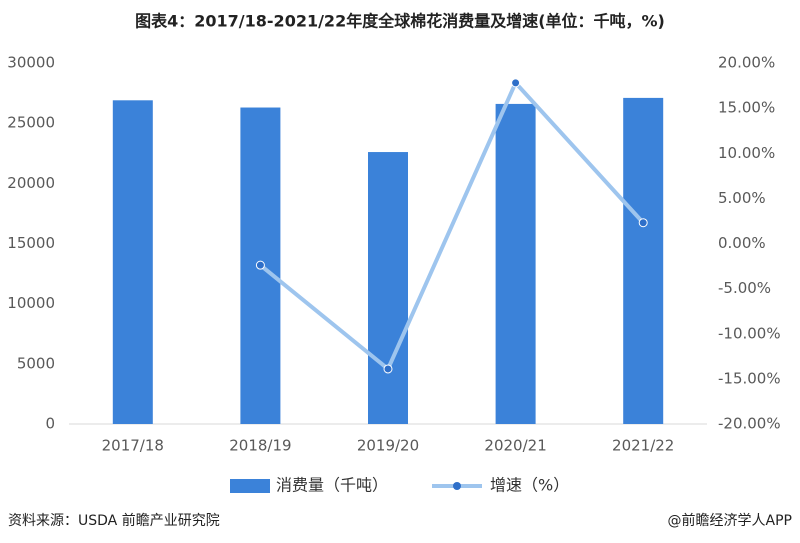 The height and width of the screenshot is (543, 800). What do you see at coordinates (388, 446) in the screenshot?
I see `x-tick-label: 2019/20` at bounding box center [388, 446].